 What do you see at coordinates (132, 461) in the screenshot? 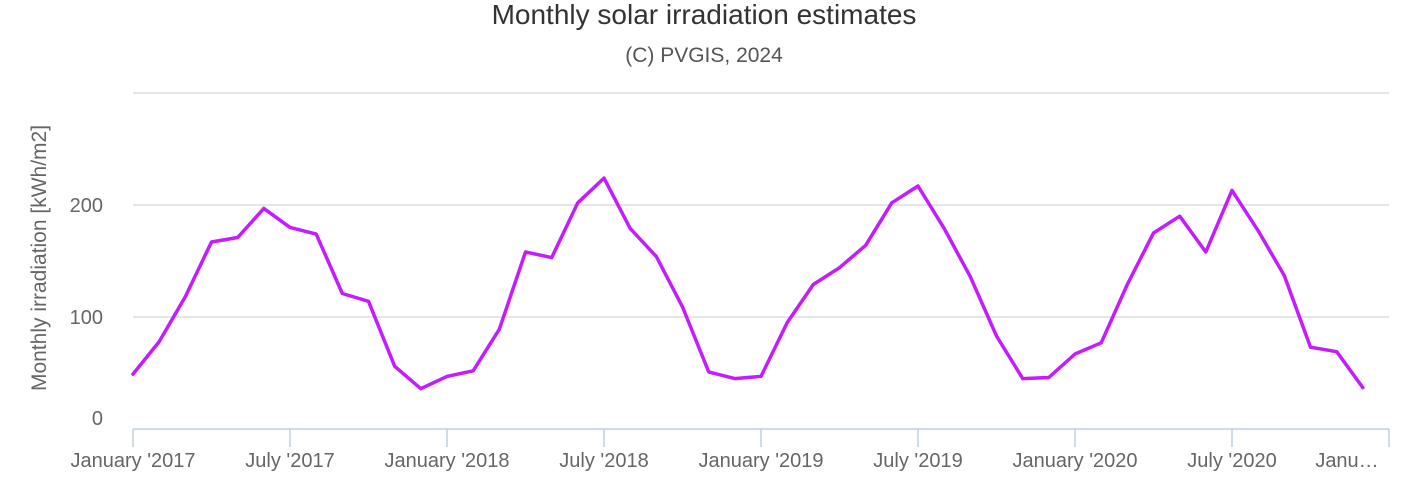
I see `x-tick-label: January '2017` at bounding box center [132, 461].